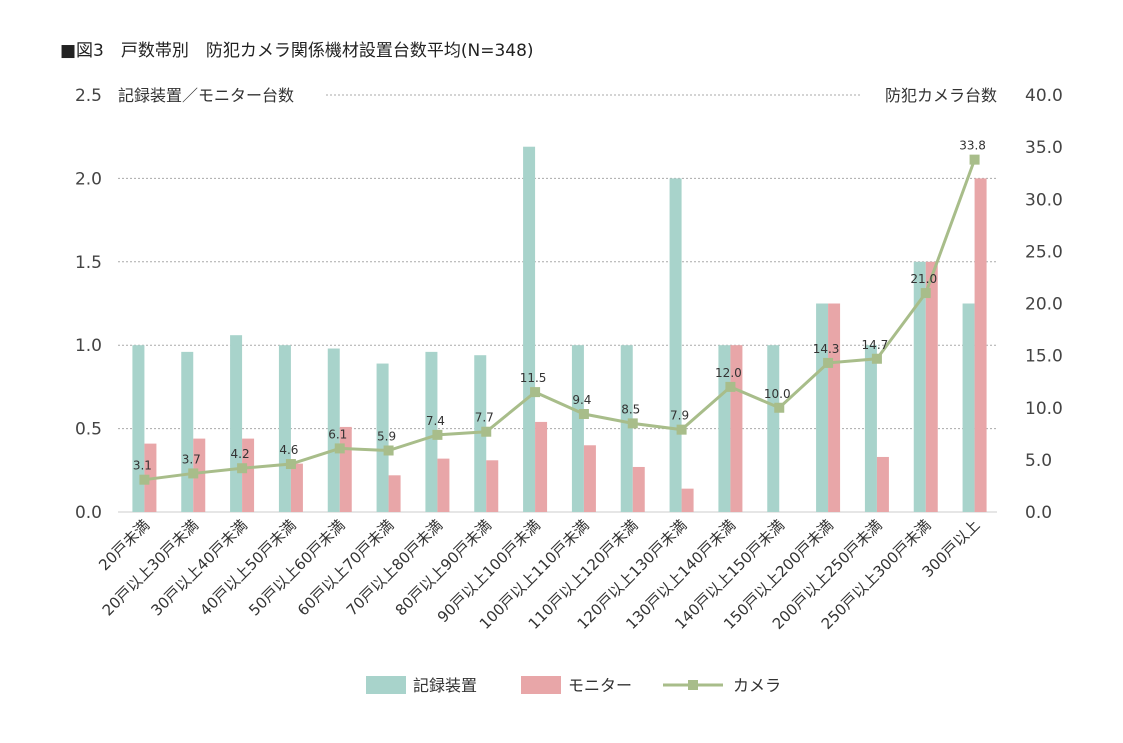 The width and height of the screenshot is (1123, 743). Describe the element at coordinates (337, 434) in the screenshot. I see `camera-data-label: 6.1` at that location.